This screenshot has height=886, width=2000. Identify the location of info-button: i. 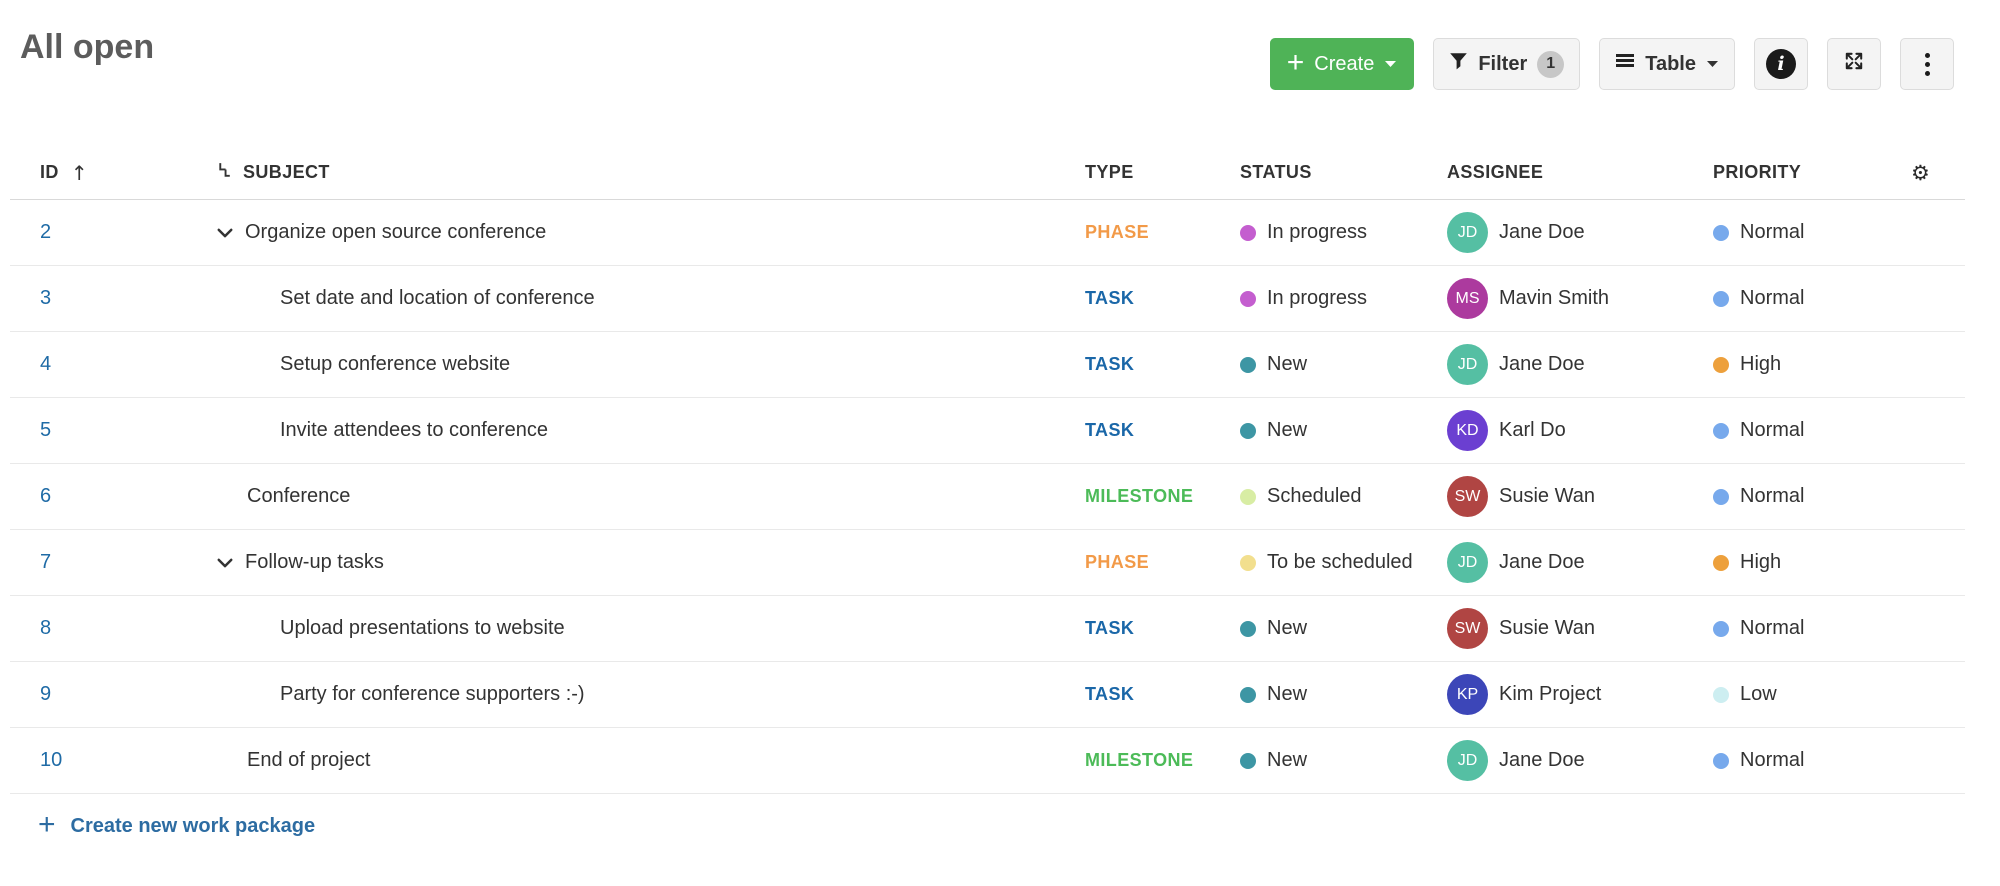
(1781, 64).